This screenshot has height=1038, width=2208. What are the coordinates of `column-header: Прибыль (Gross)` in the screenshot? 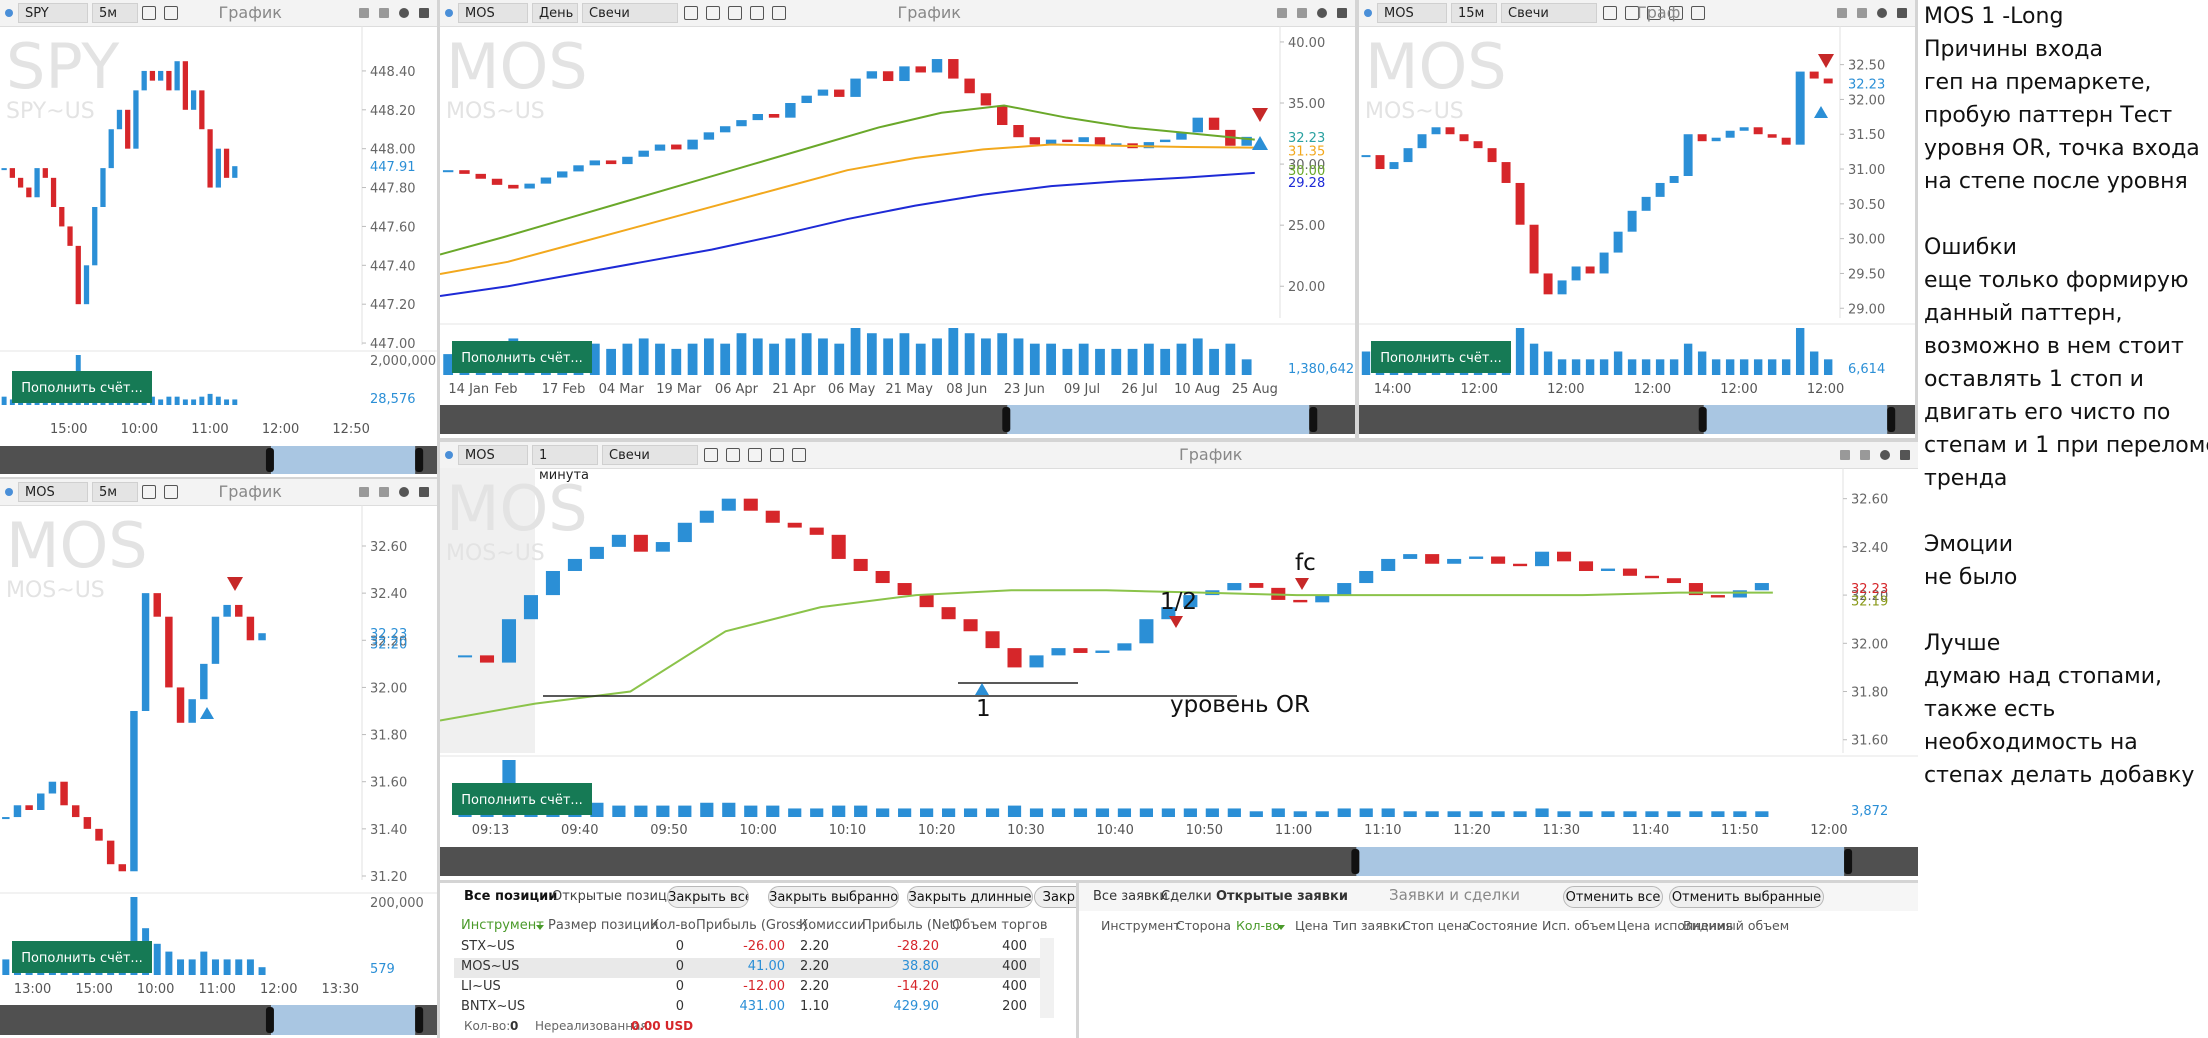 It's located at (752, 925).